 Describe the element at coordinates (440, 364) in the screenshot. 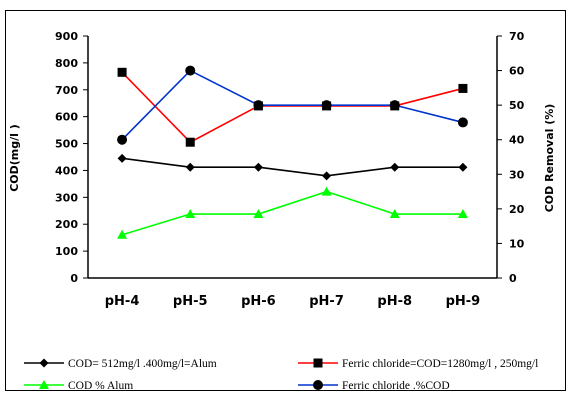

I see `legend-label: Ferric chloride=COD=1280mg/l , 250mg/l` at that location.